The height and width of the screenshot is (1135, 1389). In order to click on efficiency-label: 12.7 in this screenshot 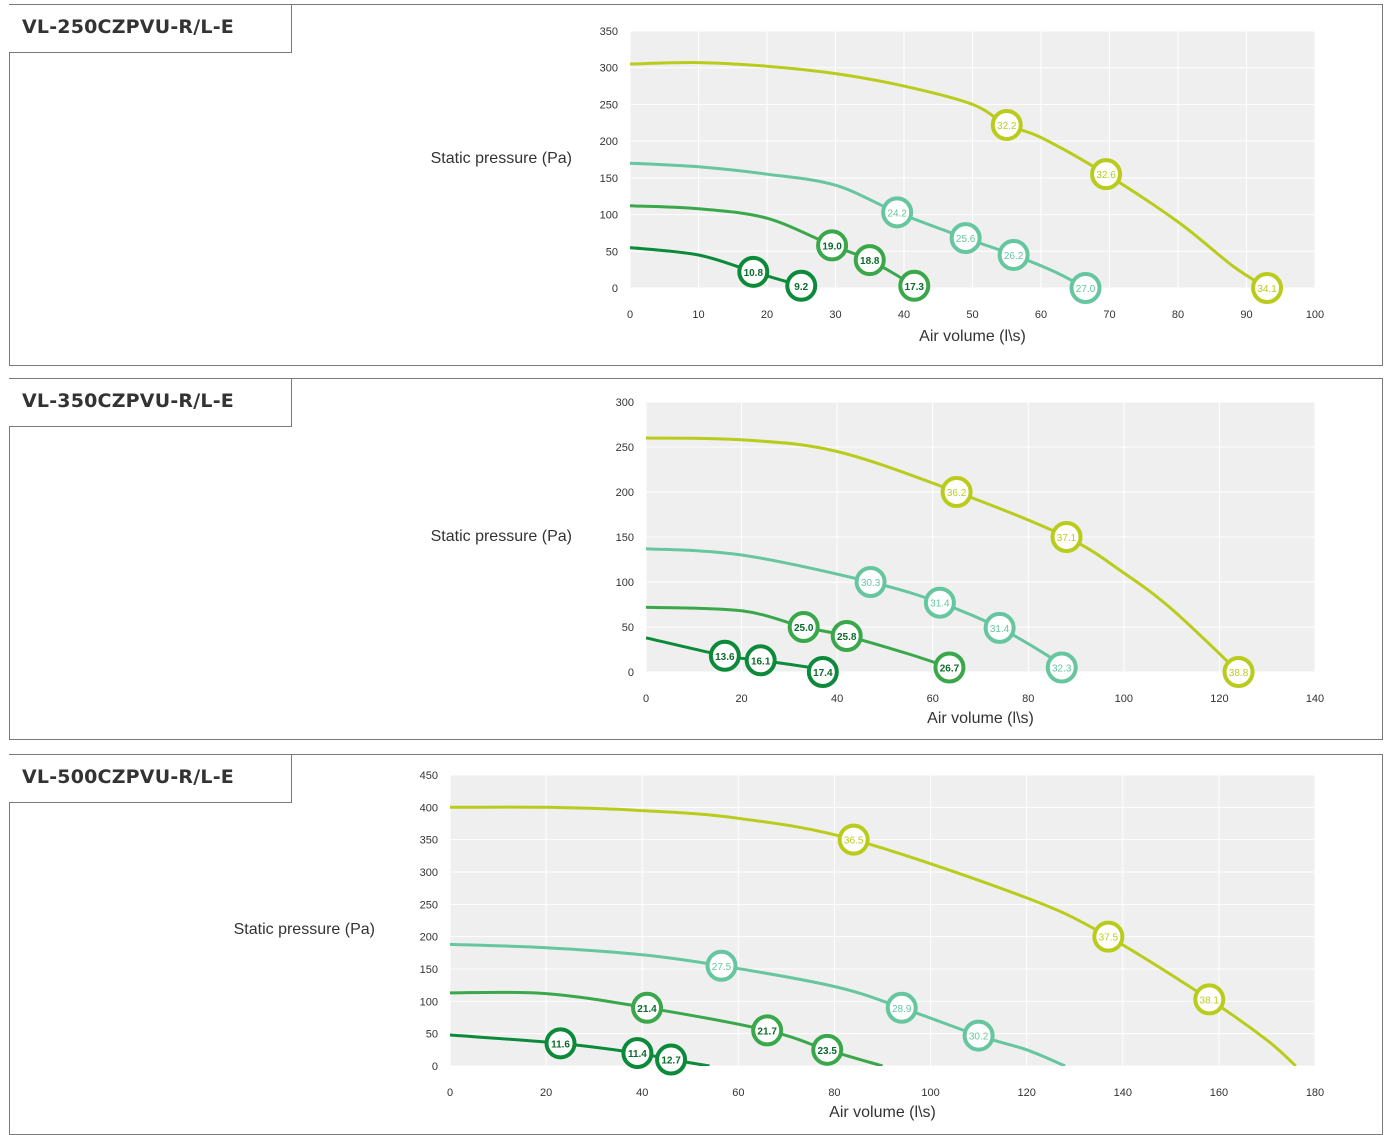, I will do `click(671, 1061)`.